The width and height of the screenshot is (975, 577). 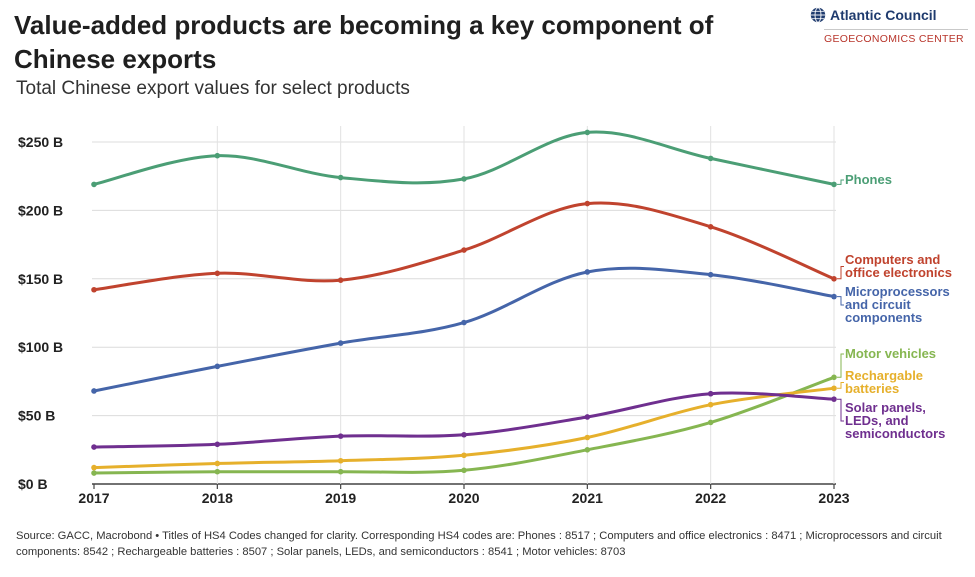 What do you see at coordinates (33, 484) in the screenshot?
I see `y-tick-label: $0 B` at bounding box center [33, 484].